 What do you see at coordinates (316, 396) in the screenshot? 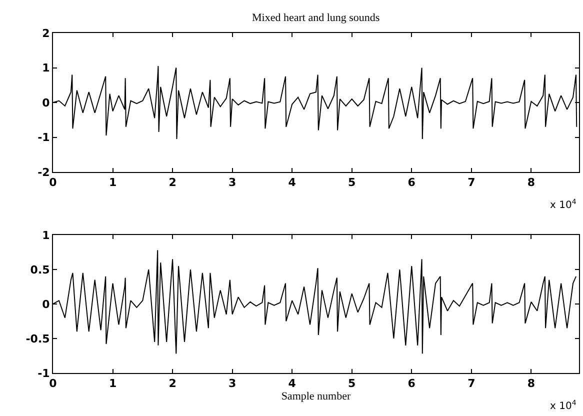
I see `x-axis-title: Sample number` at bounding box center [316, 396].